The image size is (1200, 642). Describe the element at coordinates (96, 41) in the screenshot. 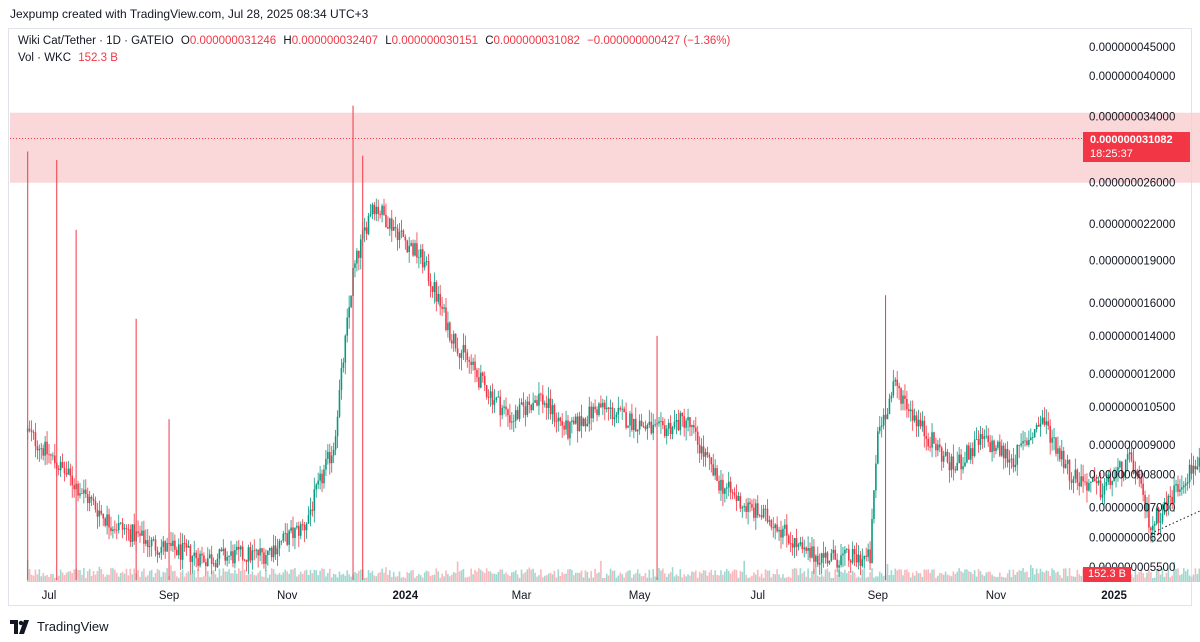

I see `symbol-label: Wiki Cat/Tether · 1D · GATEIO` at that location.